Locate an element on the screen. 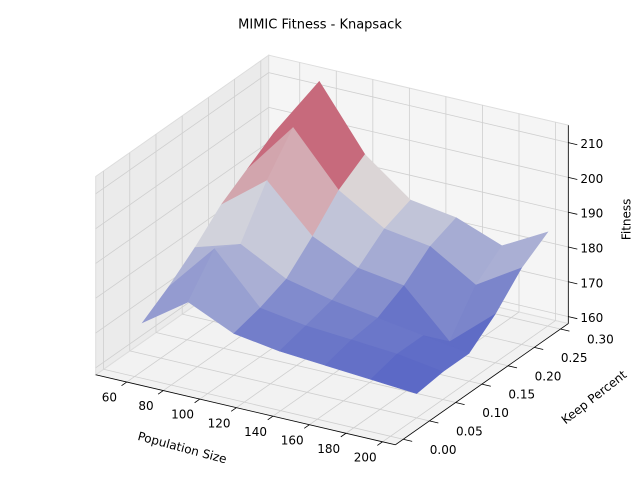  surface-cell is located at coordinates (407, 373).